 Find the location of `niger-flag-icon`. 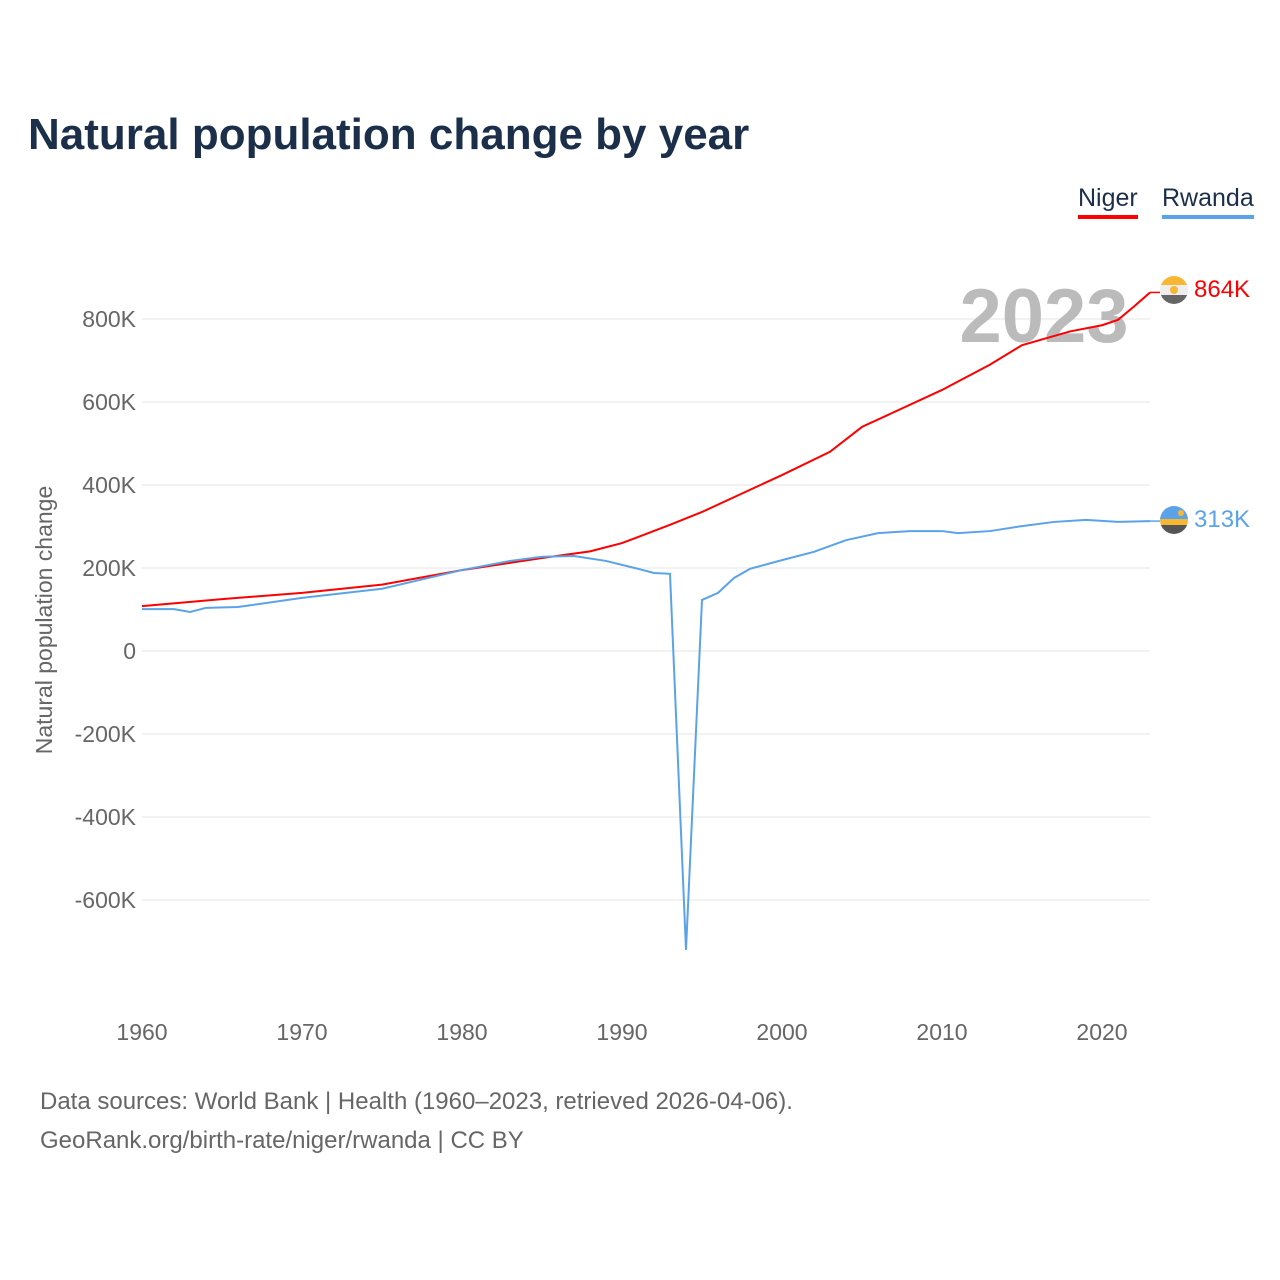

niger-flag-icon is located at coordinates (1174, 290).